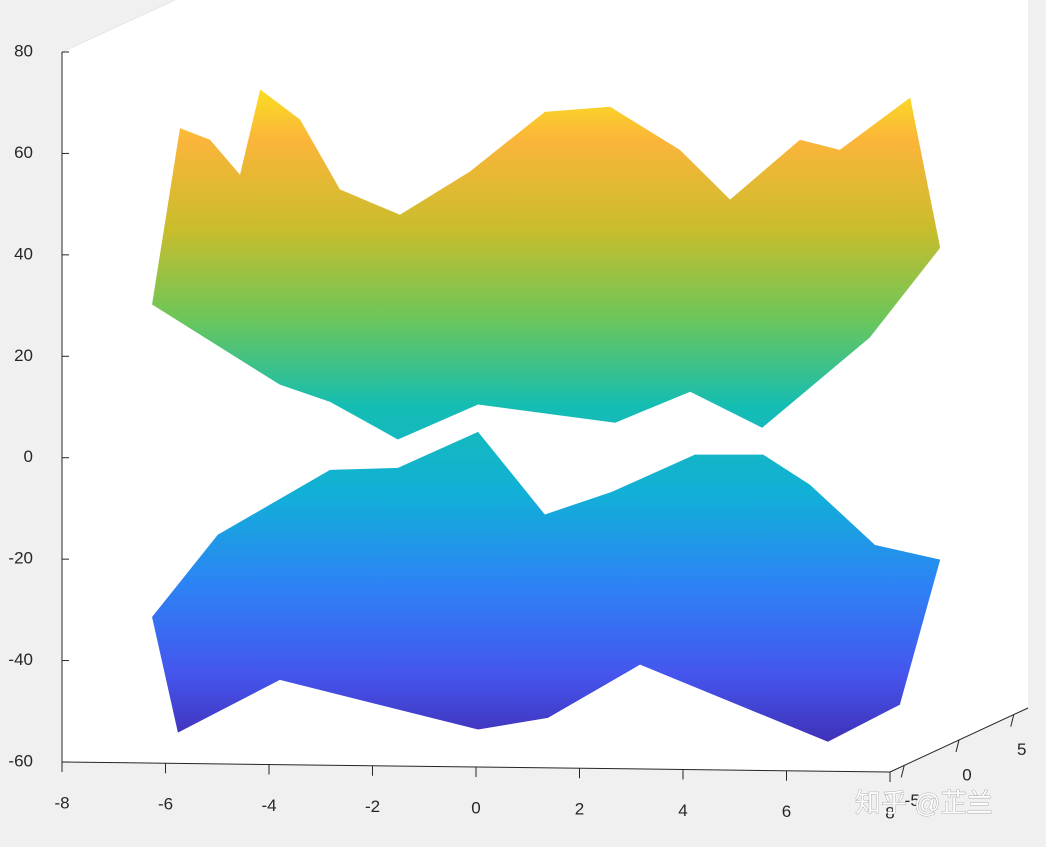  I want to click on z-tick-label: -60, so click(20, 760).